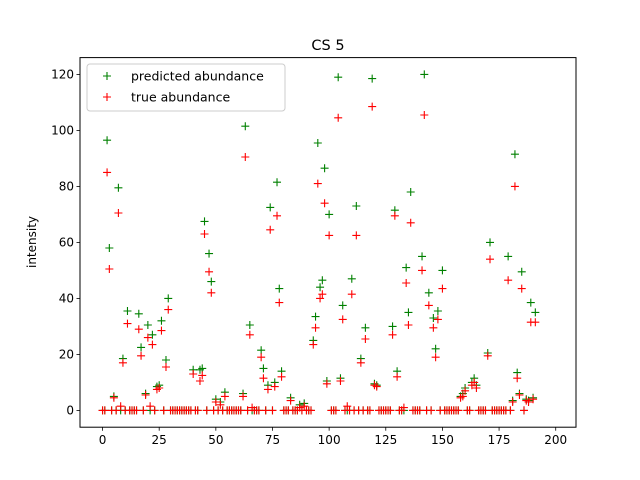  Describe the element at coordinates (62, 130) in the screenshot. I see `y-tick-label: 100` at that location.